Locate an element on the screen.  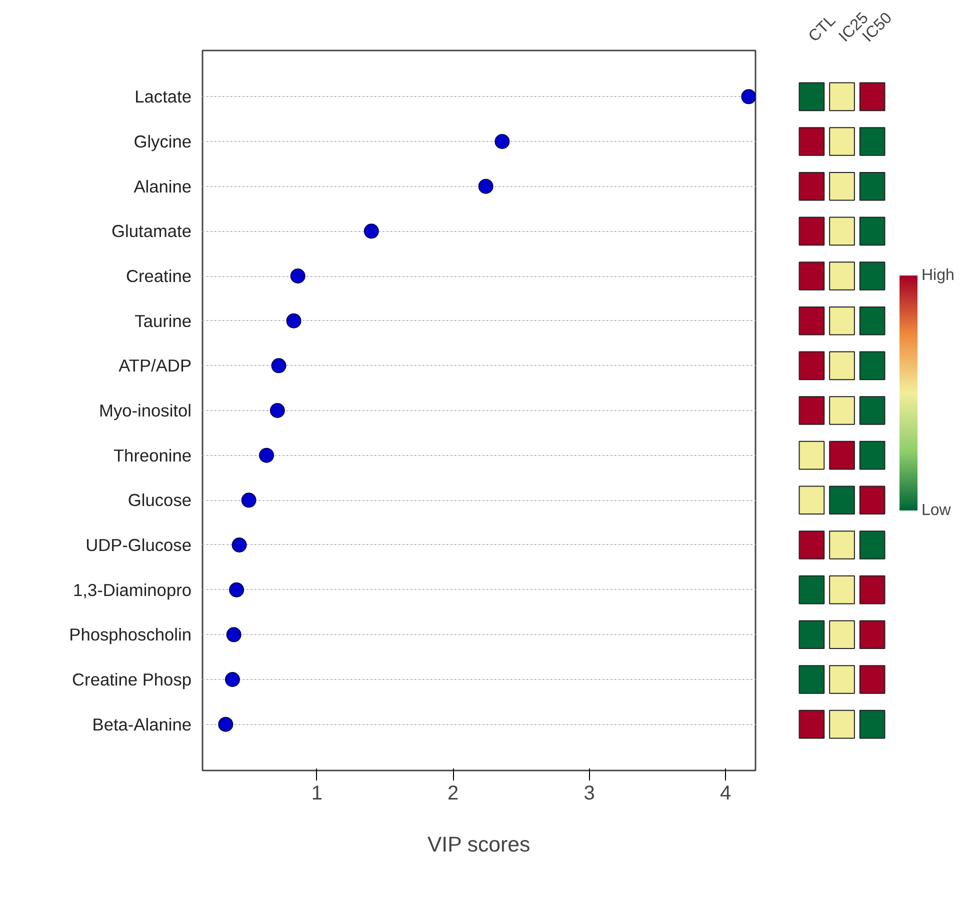
x-tick-label: 2 is located at coordinates (453, 793).